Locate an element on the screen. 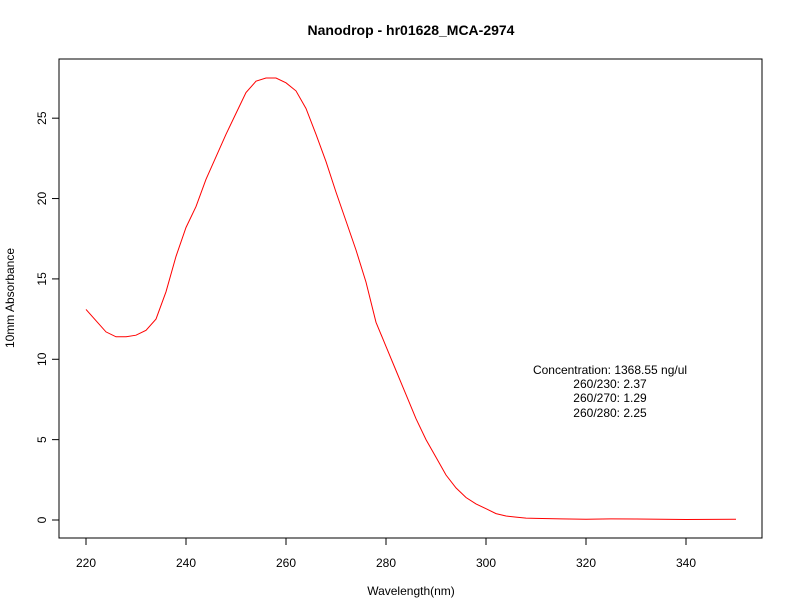 Image resolution: width=792 pixels, height=612 pixels. x-tick-label: 220 is located at coordinates (86, 563).